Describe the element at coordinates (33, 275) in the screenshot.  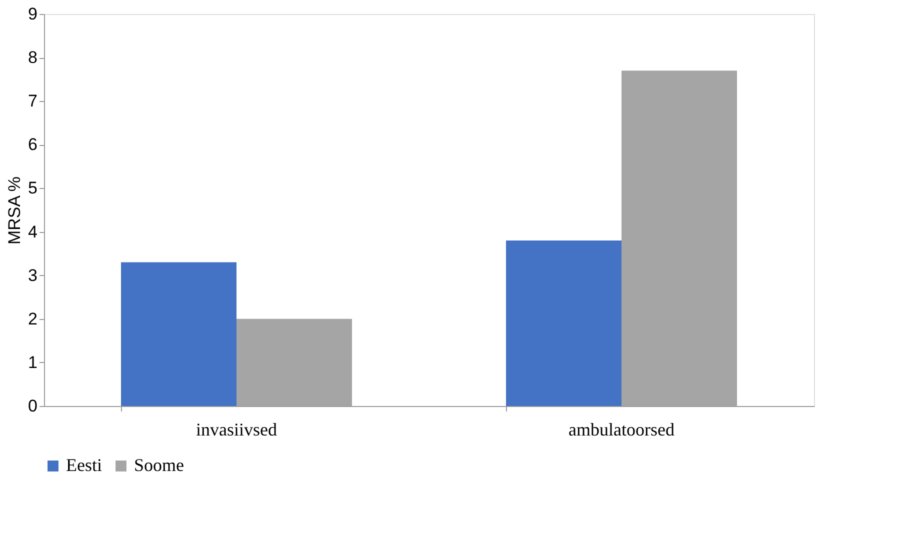
I see `y-tick-label: 3` at that location.